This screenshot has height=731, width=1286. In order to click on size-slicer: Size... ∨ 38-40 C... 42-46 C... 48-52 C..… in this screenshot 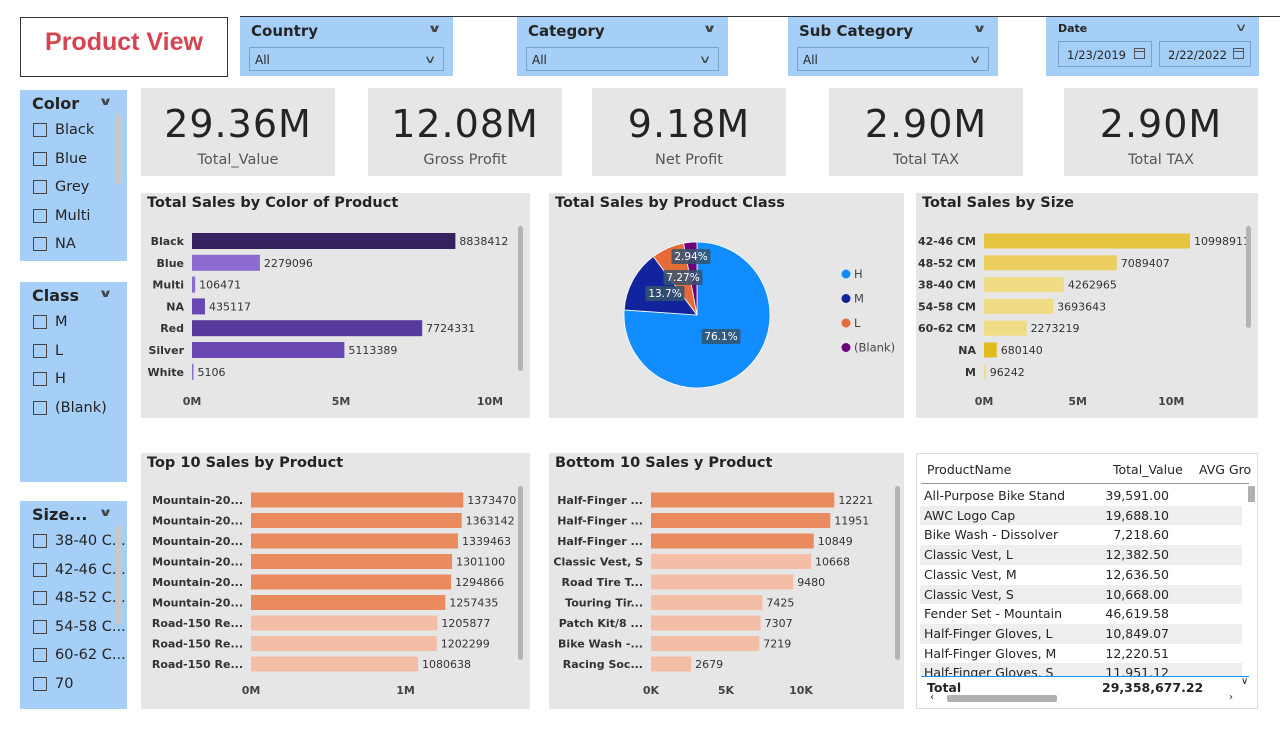, I will do `click(73, 605)`.